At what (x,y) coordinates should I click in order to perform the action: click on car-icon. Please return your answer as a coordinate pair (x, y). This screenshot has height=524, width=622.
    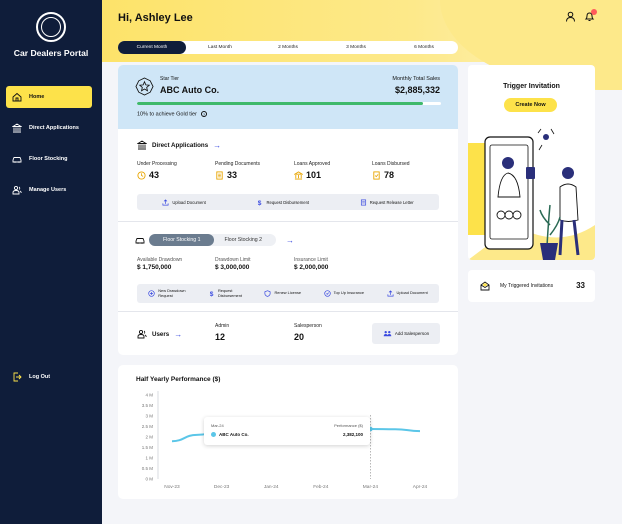
    Looking at the image, I should click on (140, 241).